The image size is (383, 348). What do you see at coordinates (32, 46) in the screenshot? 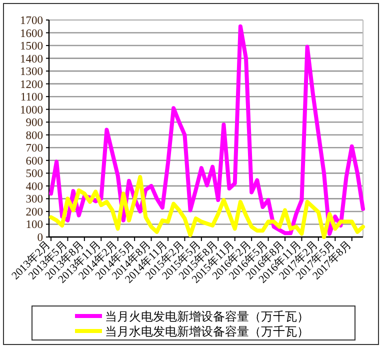
I see `y-tick-label: 1500` at bounding box center [32, 46].